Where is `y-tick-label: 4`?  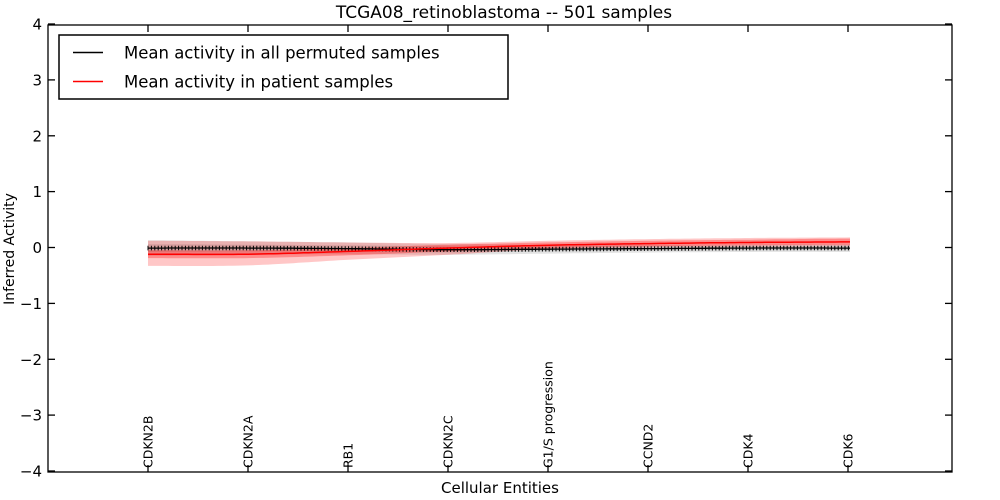
y-tick-label: 4 is located at coordinates (37, 25).